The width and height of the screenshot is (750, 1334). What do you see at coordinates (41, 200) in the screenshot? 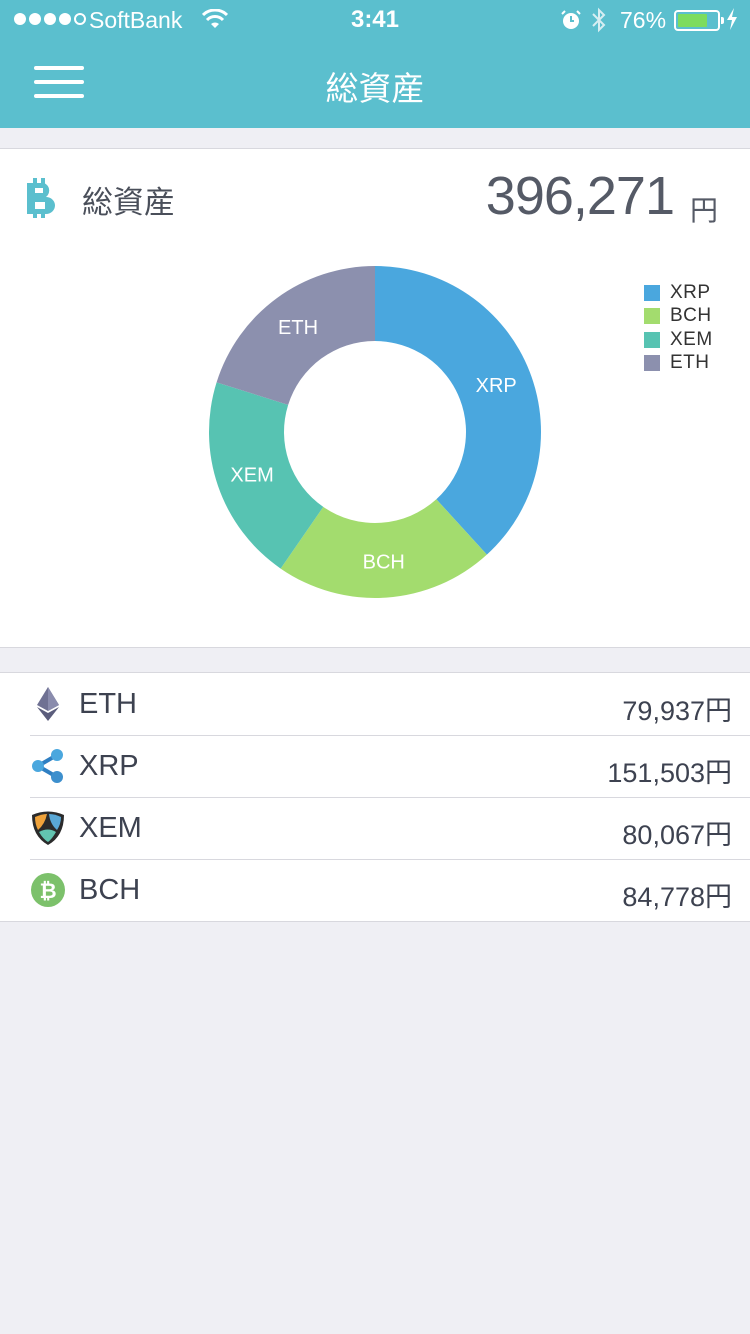
I see `bitcoin-icon` at bounding box center [41, 200].